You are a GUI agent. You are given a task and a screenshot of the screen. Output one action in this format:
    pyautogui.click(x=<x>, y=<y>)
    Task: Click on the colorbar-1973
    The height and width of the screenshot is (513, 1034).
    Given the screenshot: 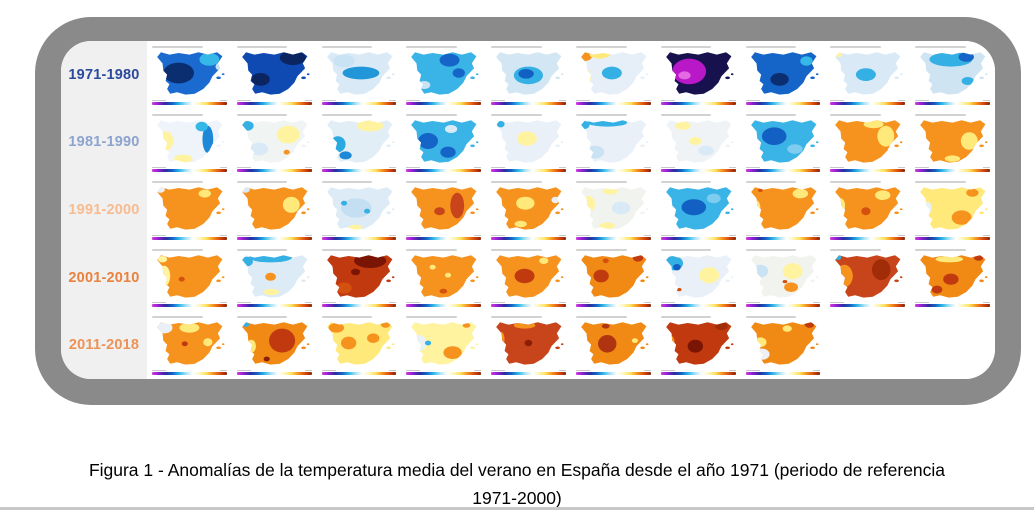 What is the action you would take?
    pyautogui.click(x=359, y=103)
    